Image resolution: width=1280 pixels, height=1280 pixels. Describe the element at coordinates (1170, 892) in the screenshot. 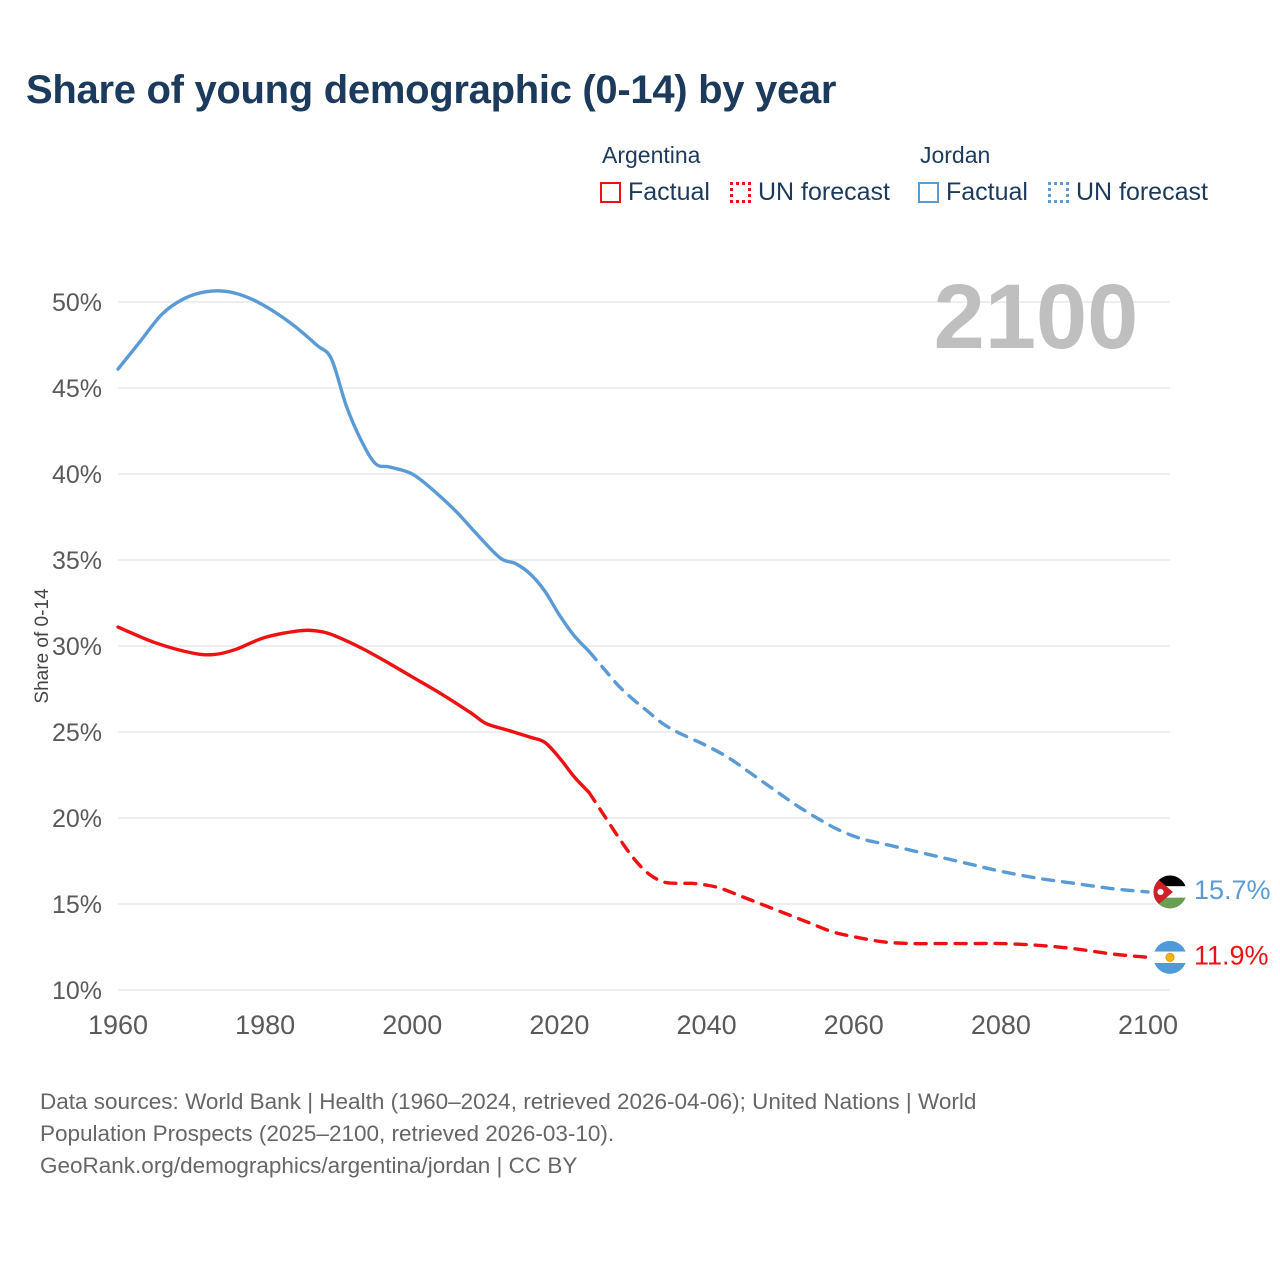

I see `jordan-flag-icon` at that location.